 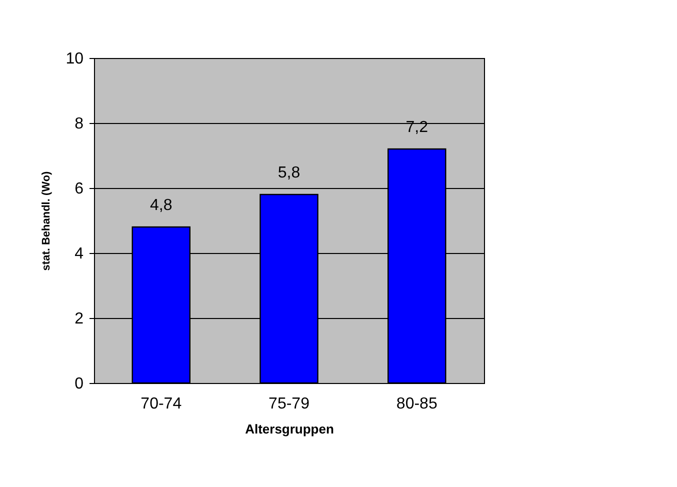 What do you see at coordinates (289, 173) in the screenshot?
I see `data-label: 5,8` at bounding box center [289, 173].